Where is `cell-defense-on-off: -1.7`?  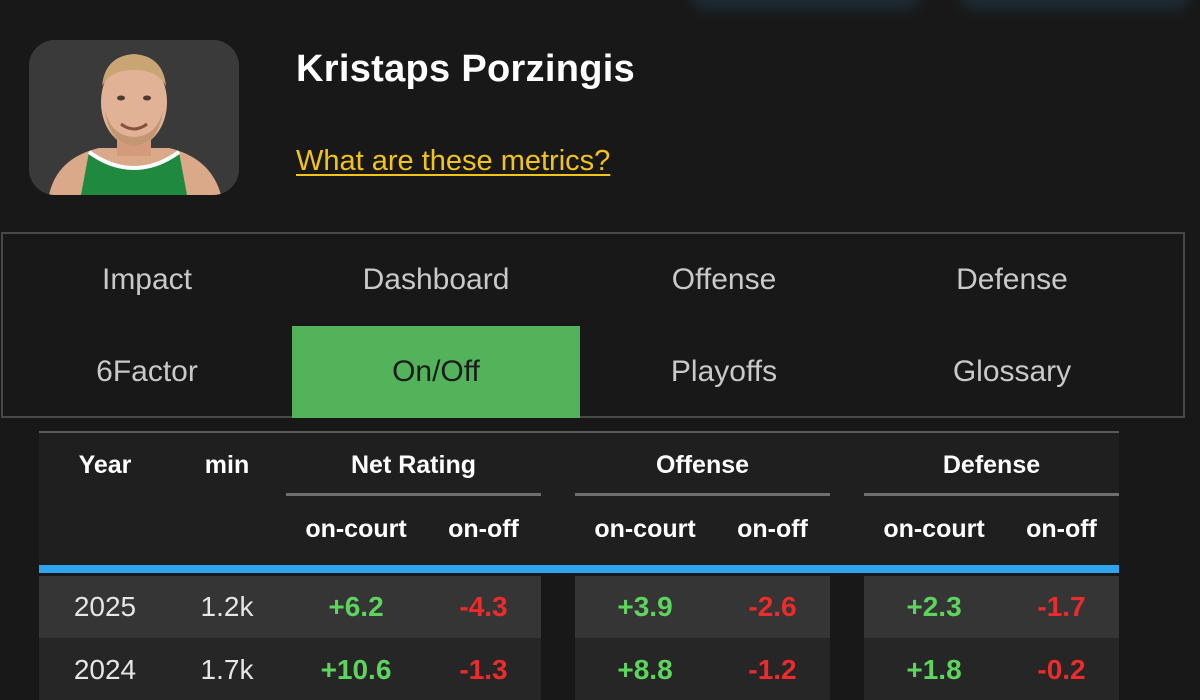 cell-defense-on-off: -1.7 is located at coordinates (1061, 606).